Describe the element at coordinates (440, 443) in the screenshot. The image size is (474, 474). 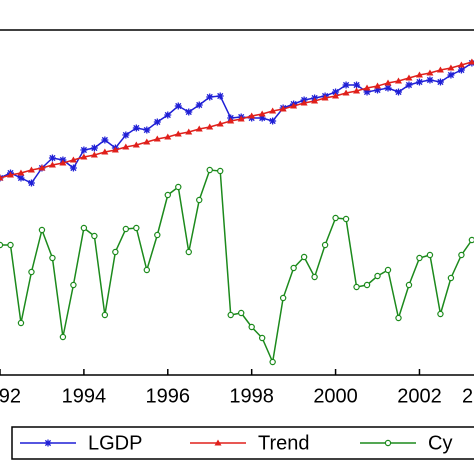
I see `legend-label: Cy` at that location.